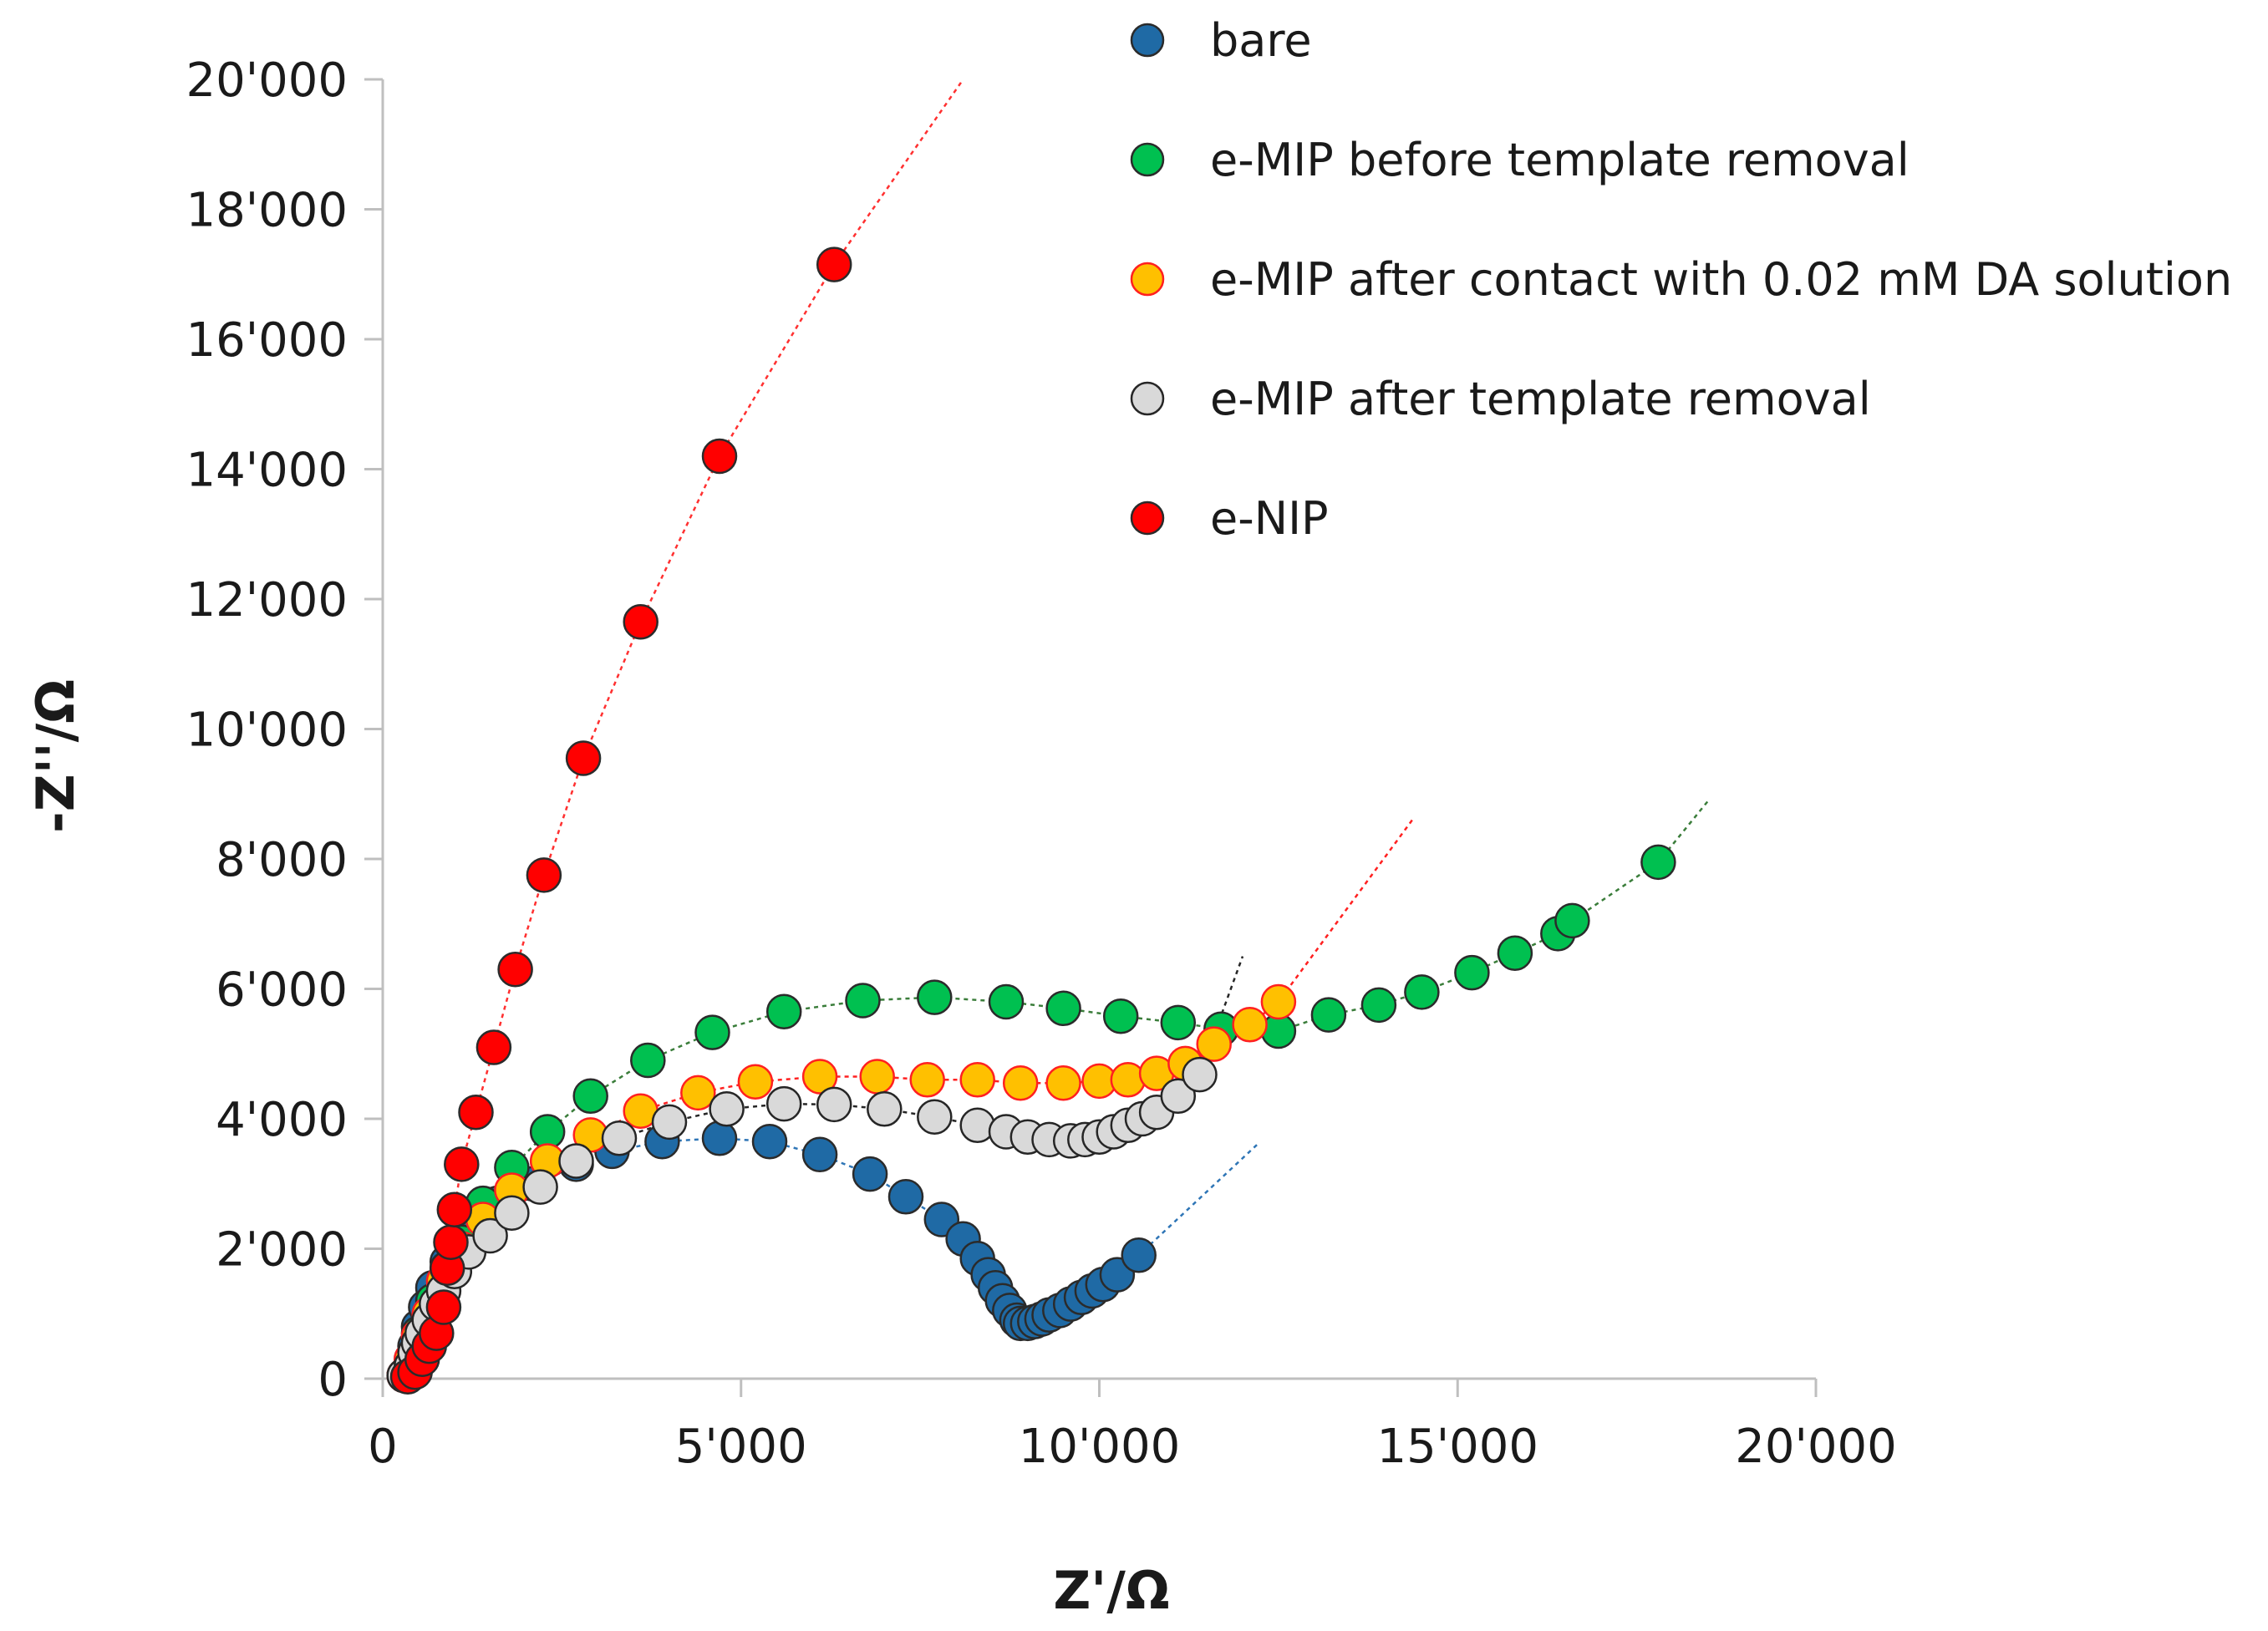 This screenshot has width=2268, height=1631. I want to click on legend-label: e-MIP before template removal, so click(1559, 160).